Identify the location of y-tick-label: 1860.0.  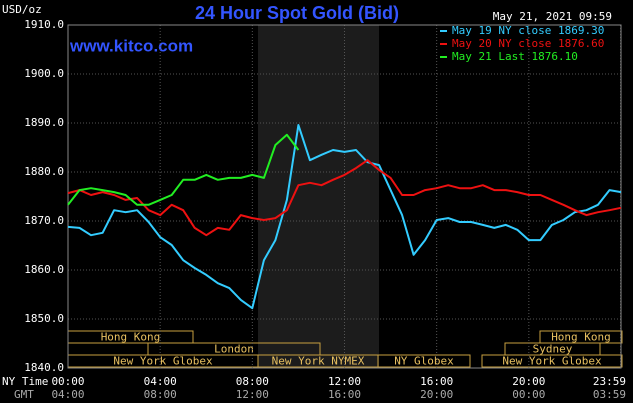
(44, 269).